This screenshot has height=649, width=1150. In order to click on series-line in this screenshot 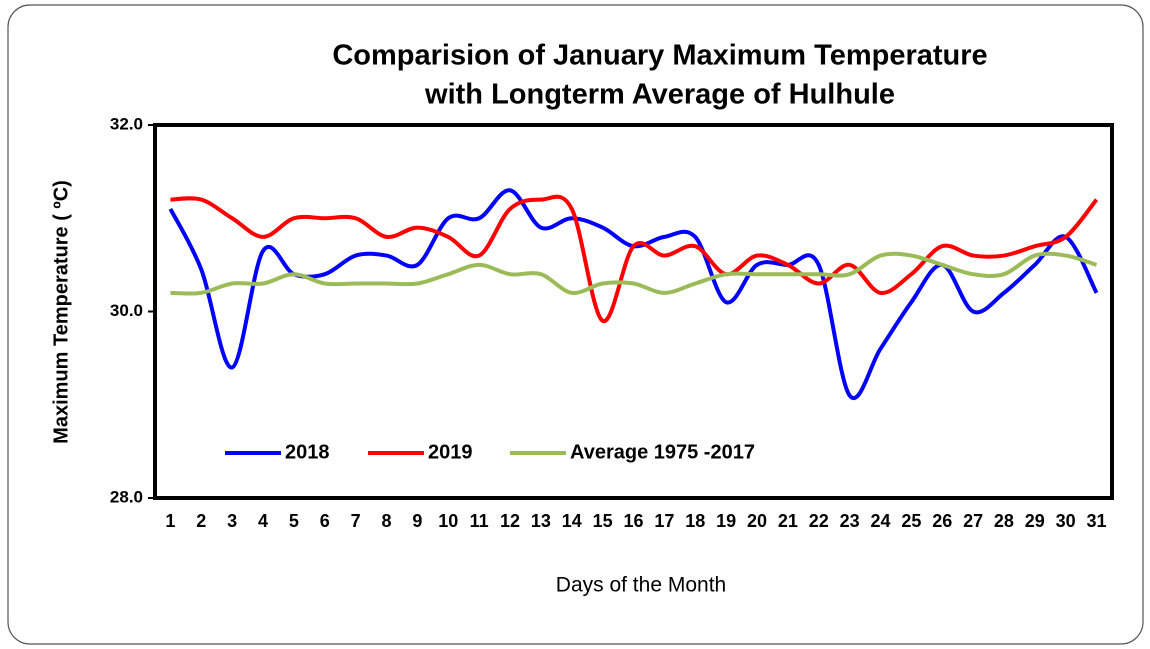, I will do `click(634, 273)`.